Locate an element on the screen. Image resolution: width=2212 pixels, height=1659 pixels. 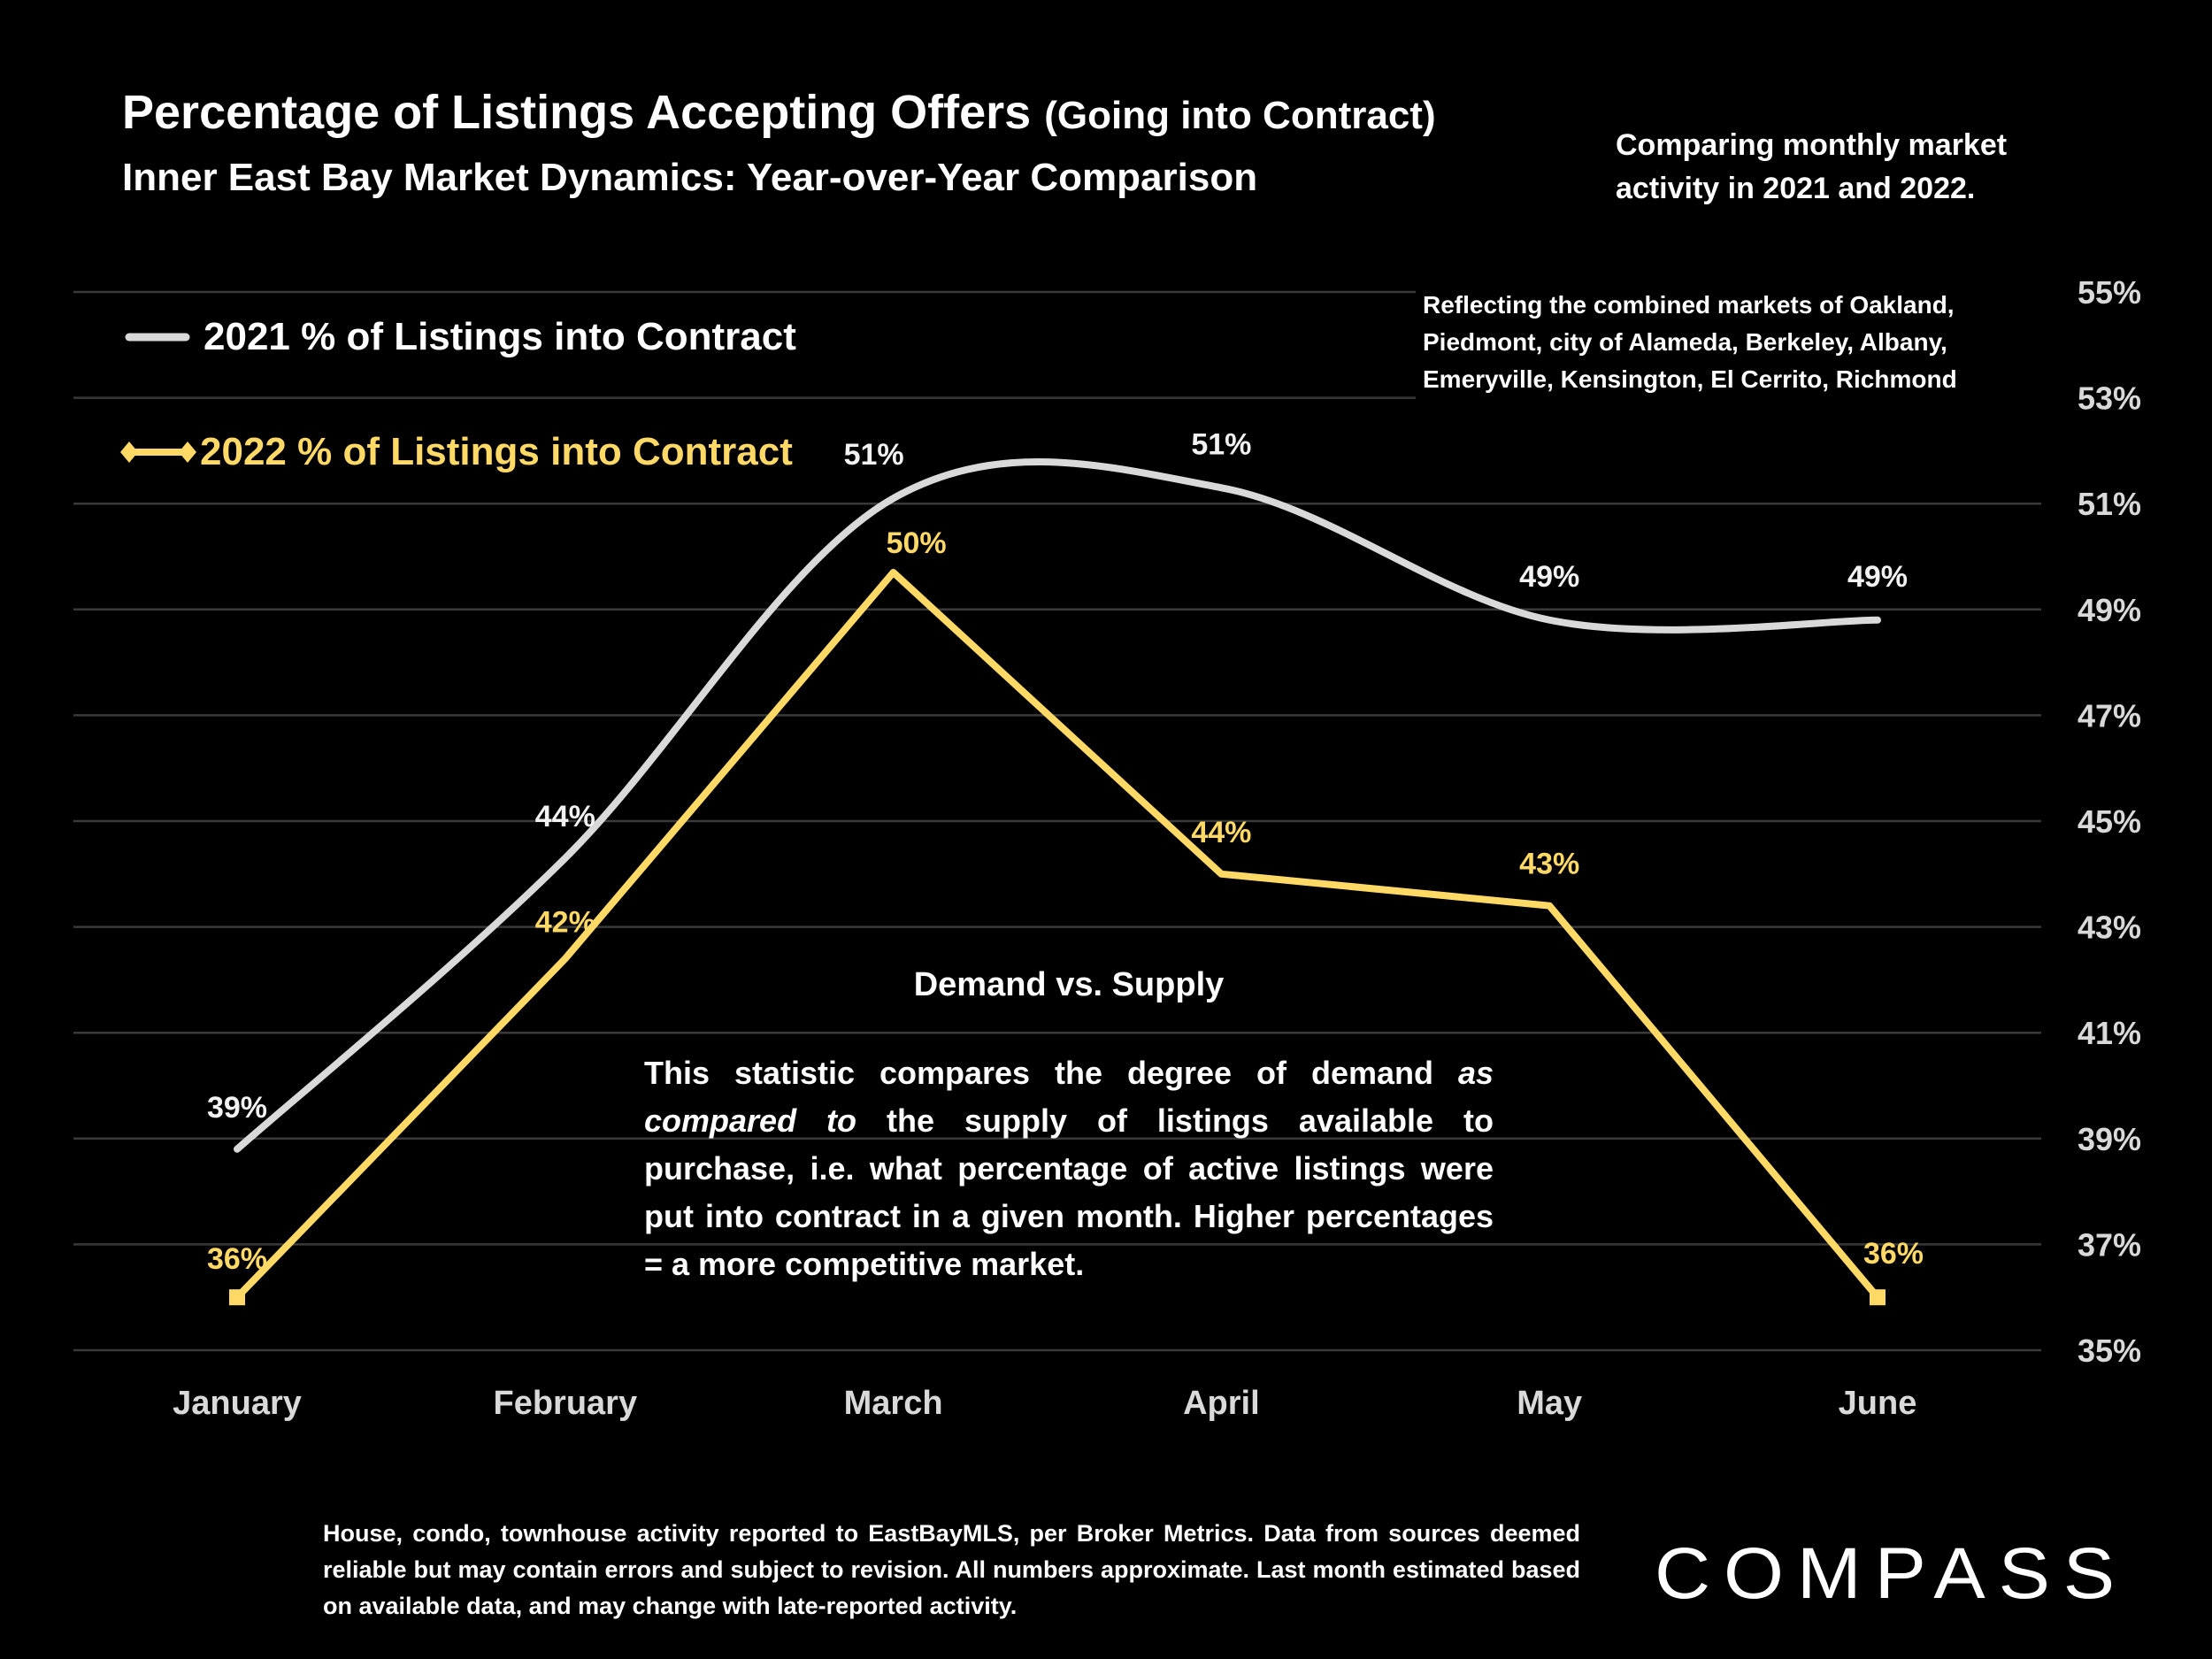
y-tick-label: 51% is located at coordinates (2109, 504).